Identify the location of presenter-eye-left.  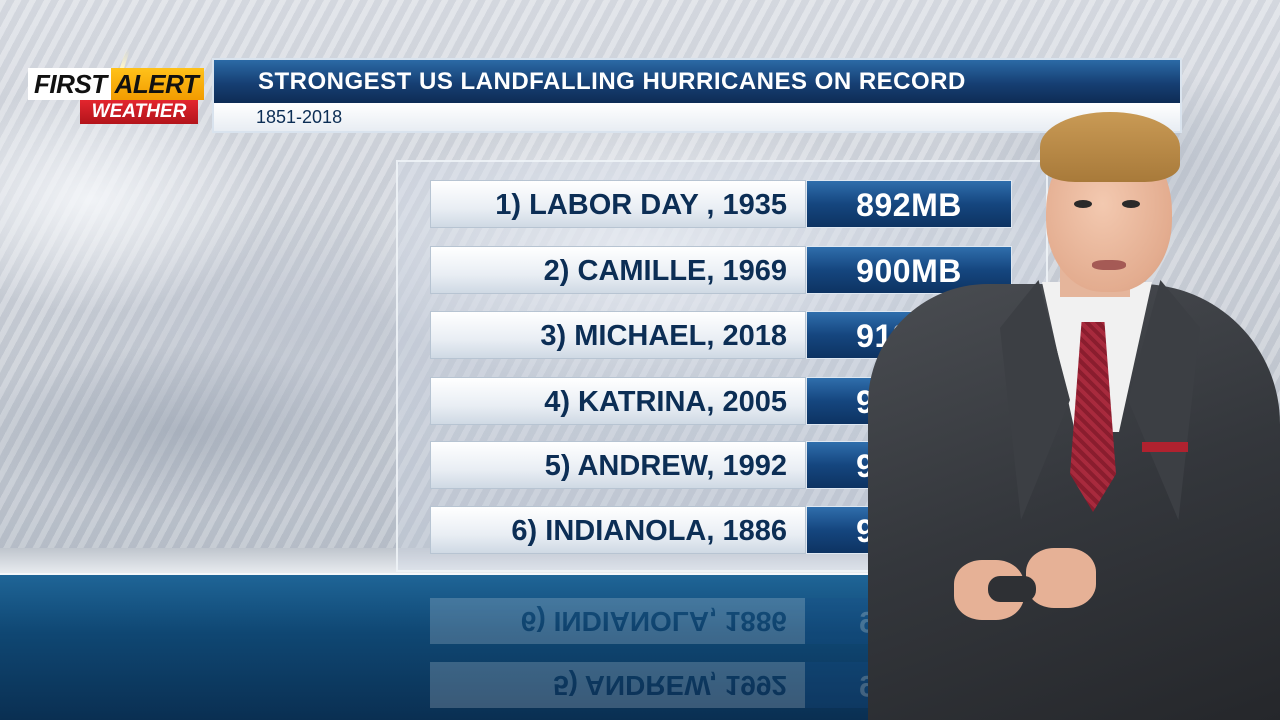
(1083, 204).